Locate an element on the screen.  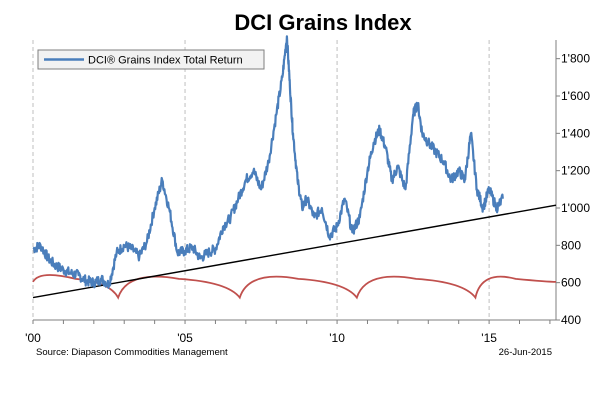
legend: DCI® Grains Index Total Return is located at coordinates (151, 59).